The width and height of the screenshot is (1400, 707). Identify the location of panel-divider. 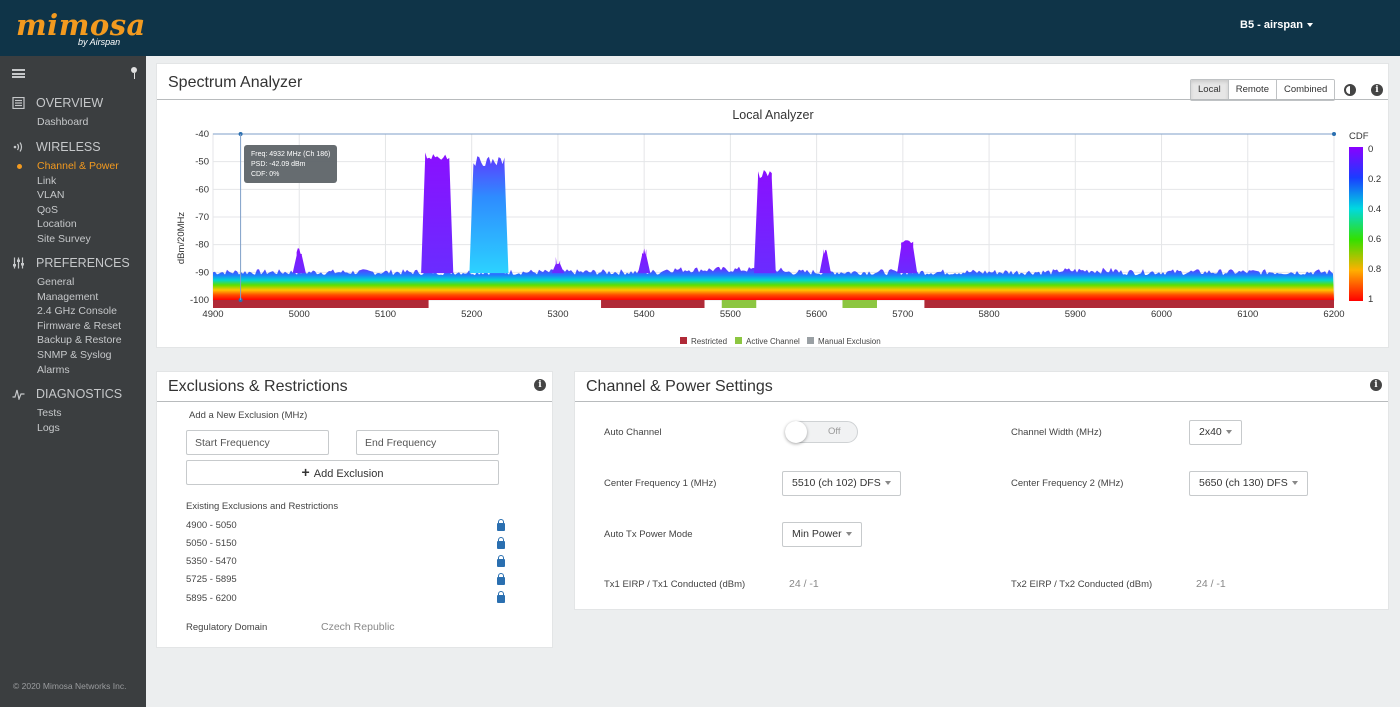
(354, 401).